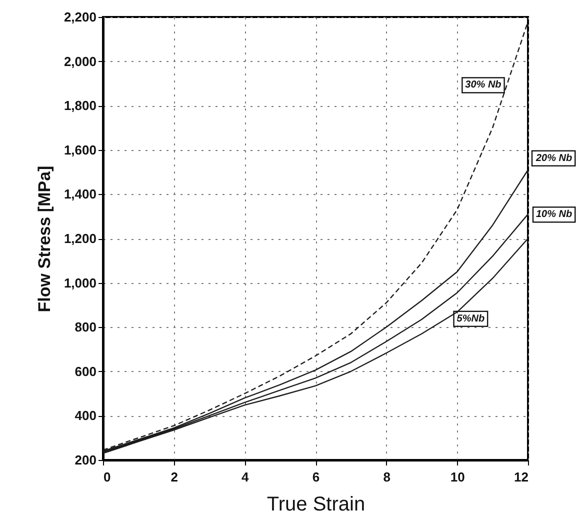 The height and width of the screenshot is (518, 587). I want to click on y-tick-label: 800, so click(85, 327).